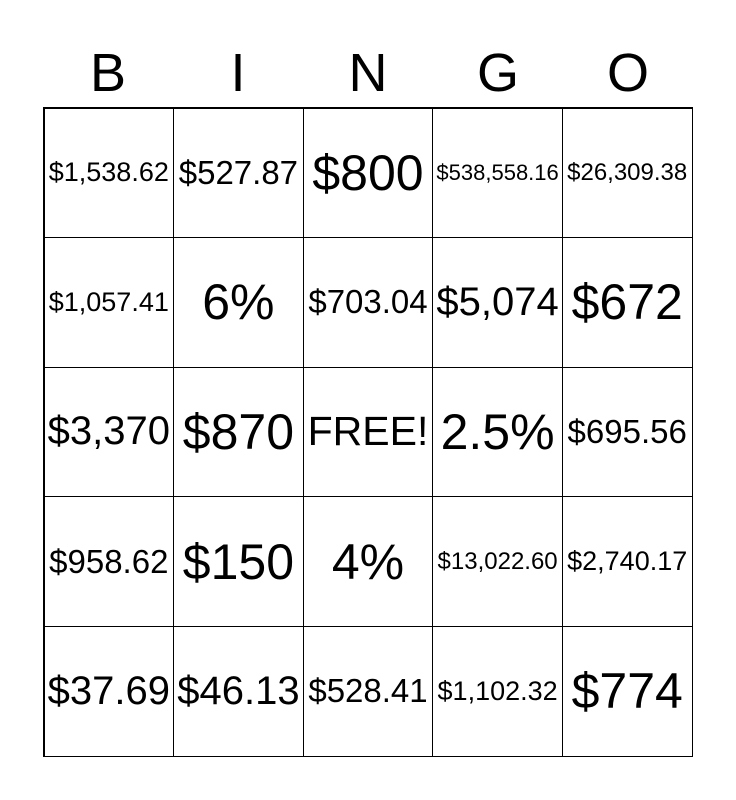  Describe the element at coordinates (627, 73) in the screenshot. I see `header-letter-o: O` at that location.